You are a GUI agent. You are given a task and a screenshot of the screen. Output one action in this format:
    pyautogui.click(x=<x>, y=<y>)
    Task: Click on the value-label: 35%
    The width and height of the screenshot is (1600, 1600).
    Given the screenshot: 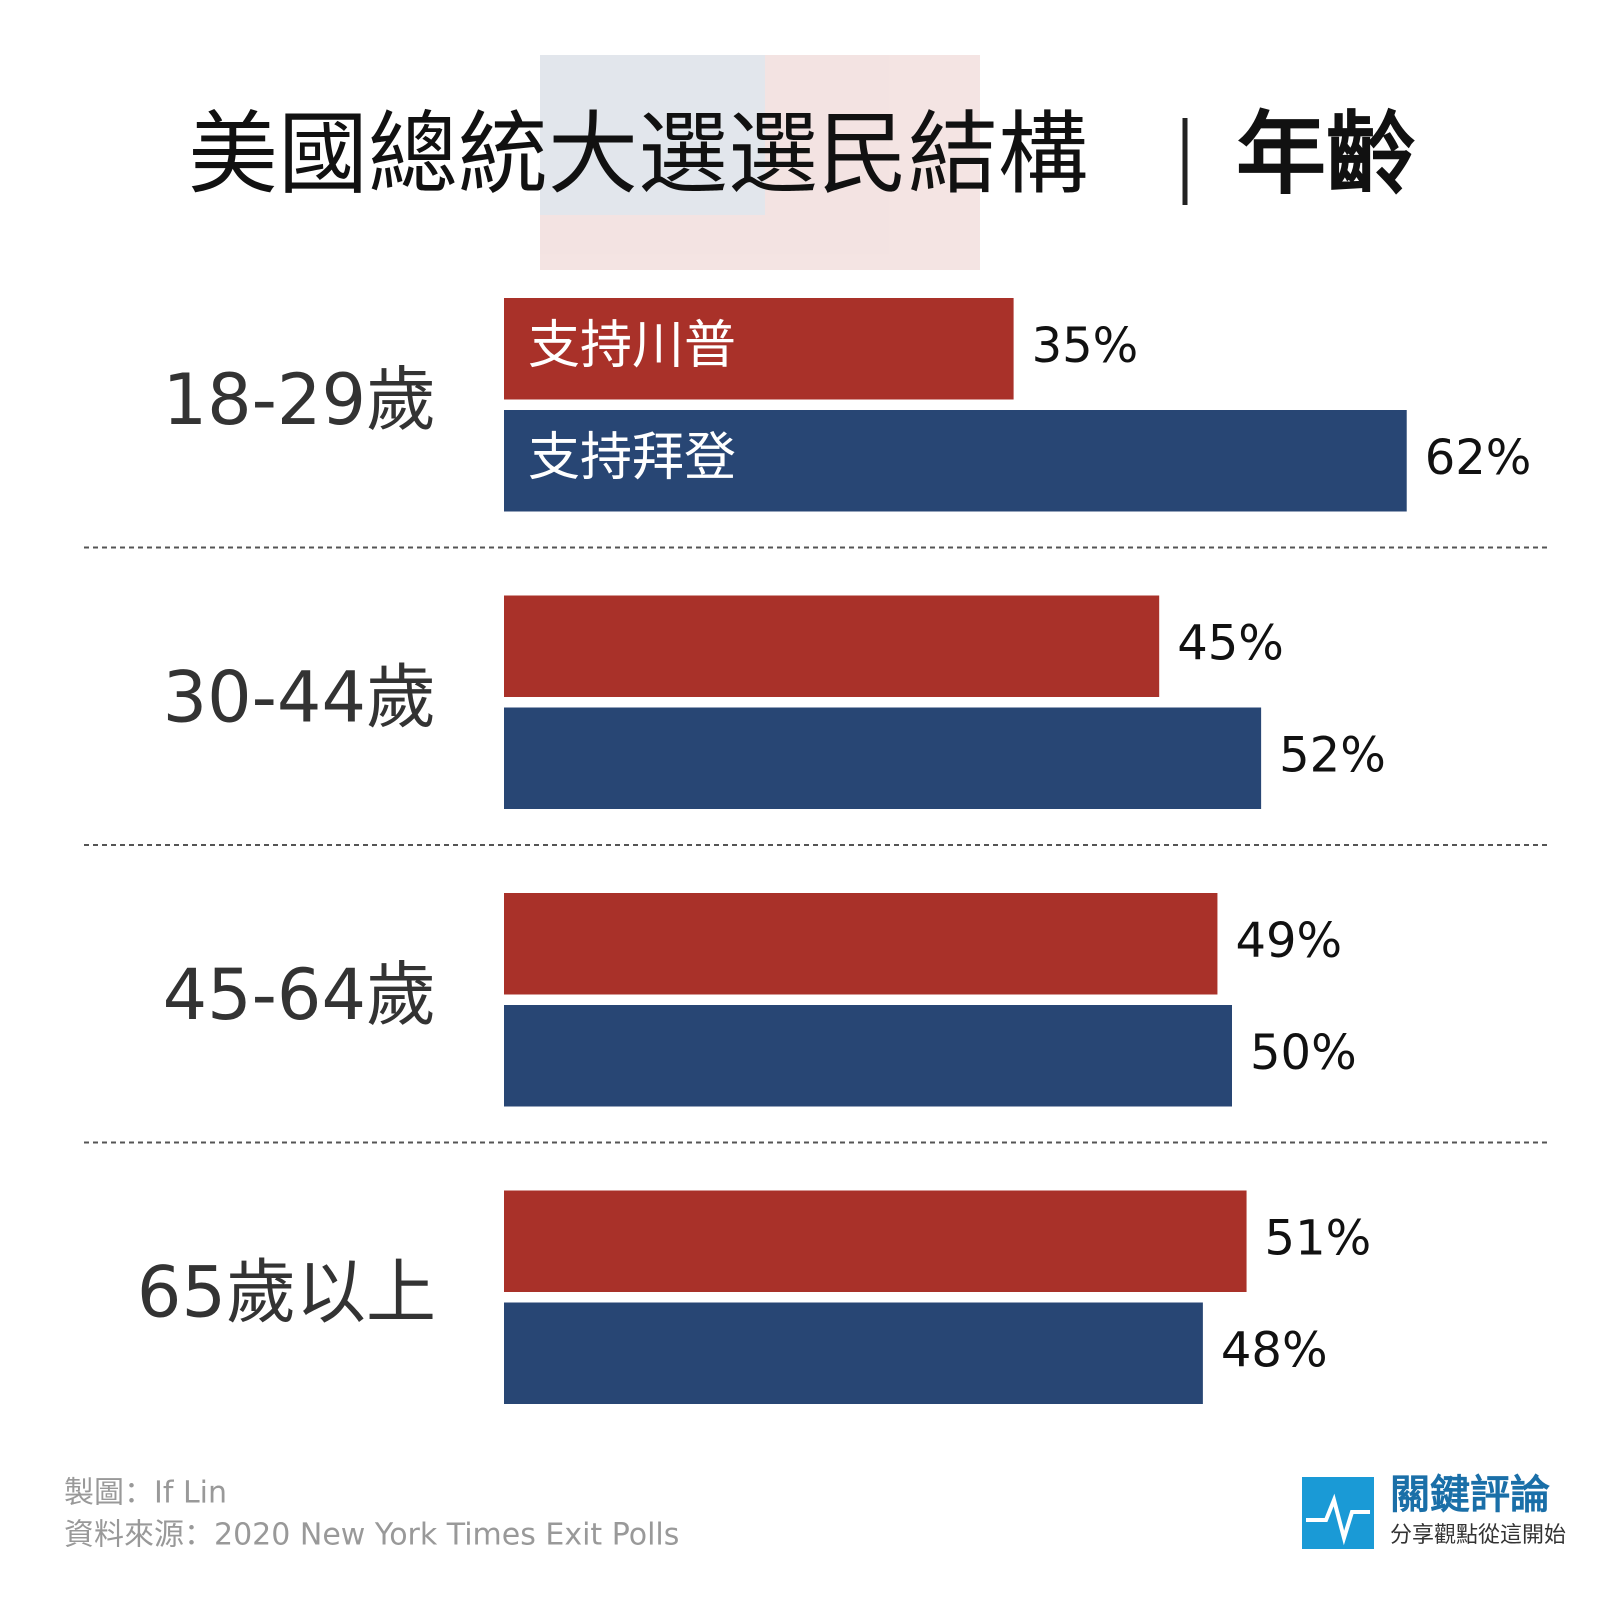 What is the action you would take?
    pyautogui.click(x=1085, y=346)
    